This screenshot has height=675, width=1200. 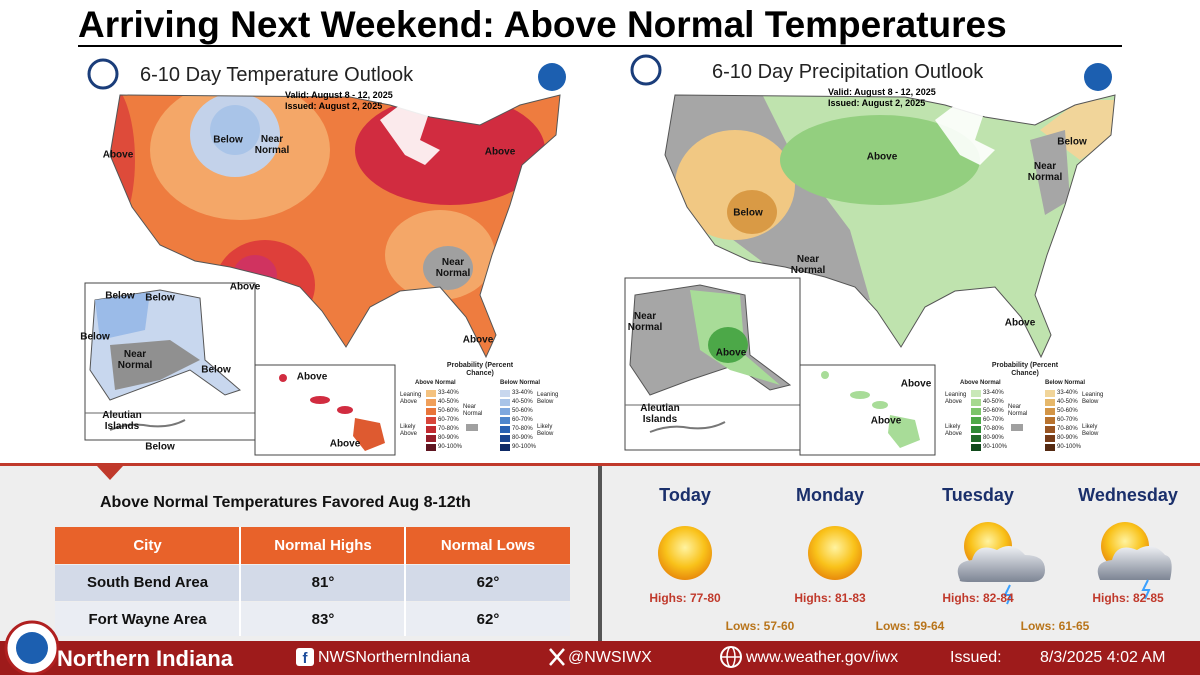 I want to click on separator, so click(x=600, y=553).